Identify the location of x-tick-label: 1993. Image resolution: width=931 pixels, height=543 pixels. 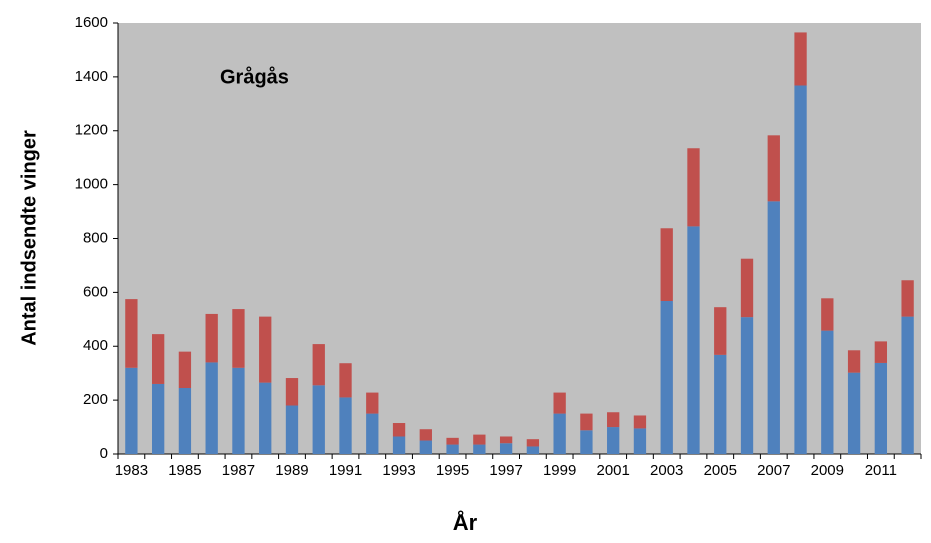
(398, 470).